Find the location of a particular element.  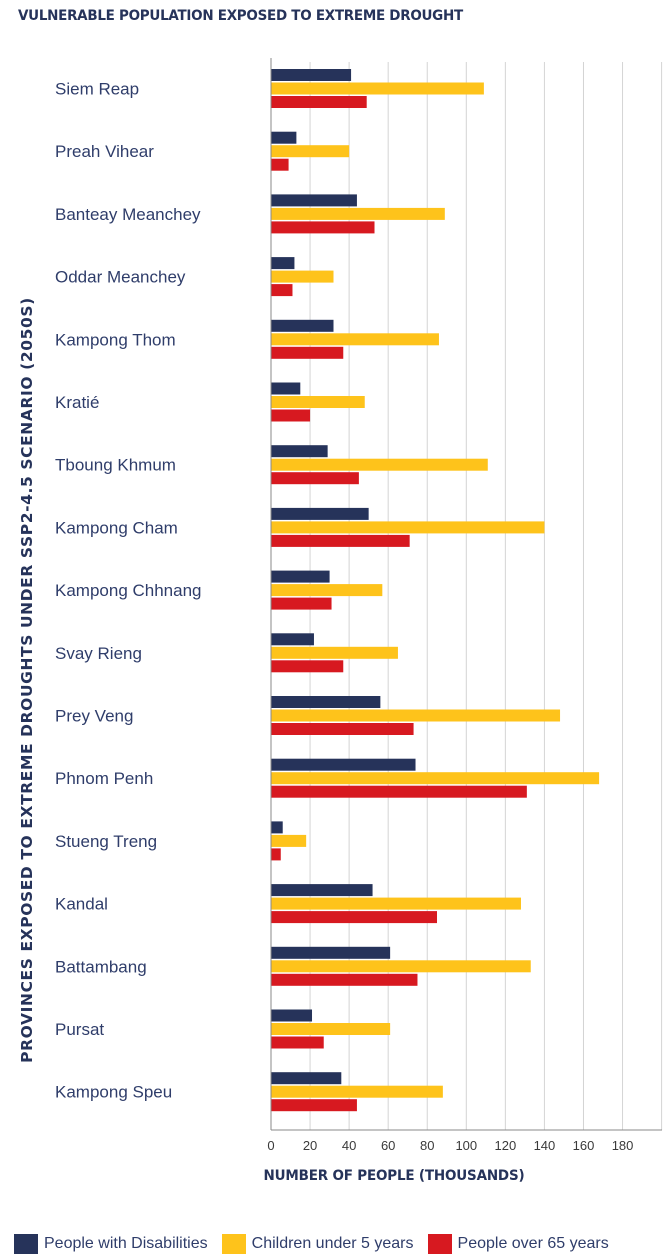

legend-swatch-elderly is located at coordinates (439, 1244).